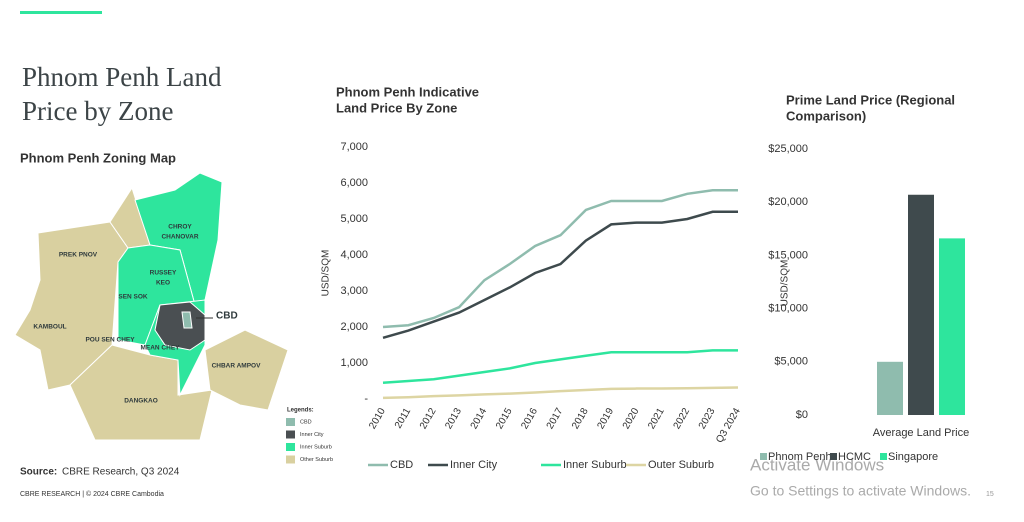 The height and width of the screenshot is (522, 1024). Describe the element at coordinates (354, 147) in the screenshot. I see `y-tick-label: 7,000` at that location.